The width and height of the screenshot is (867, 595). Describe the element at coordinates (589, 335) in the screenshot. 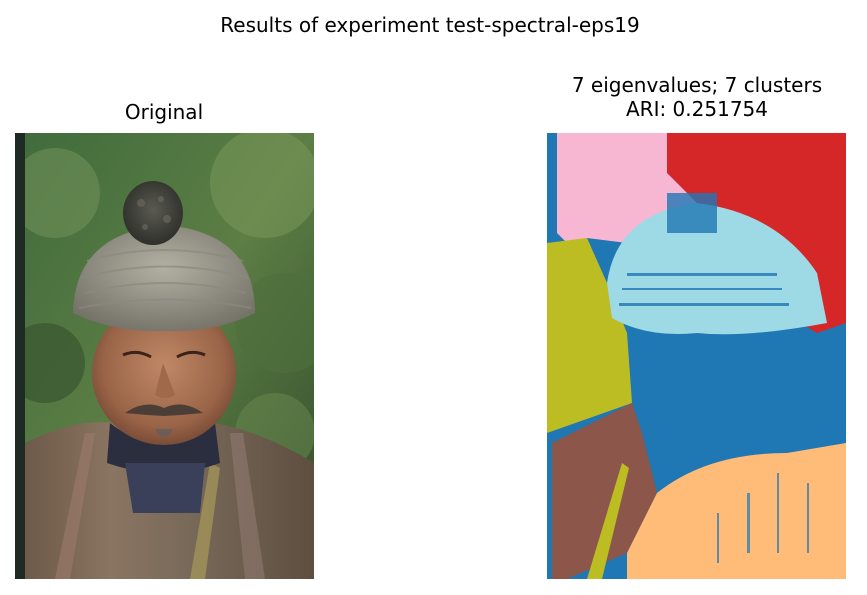

I see `cluster-region-olive` at that location.